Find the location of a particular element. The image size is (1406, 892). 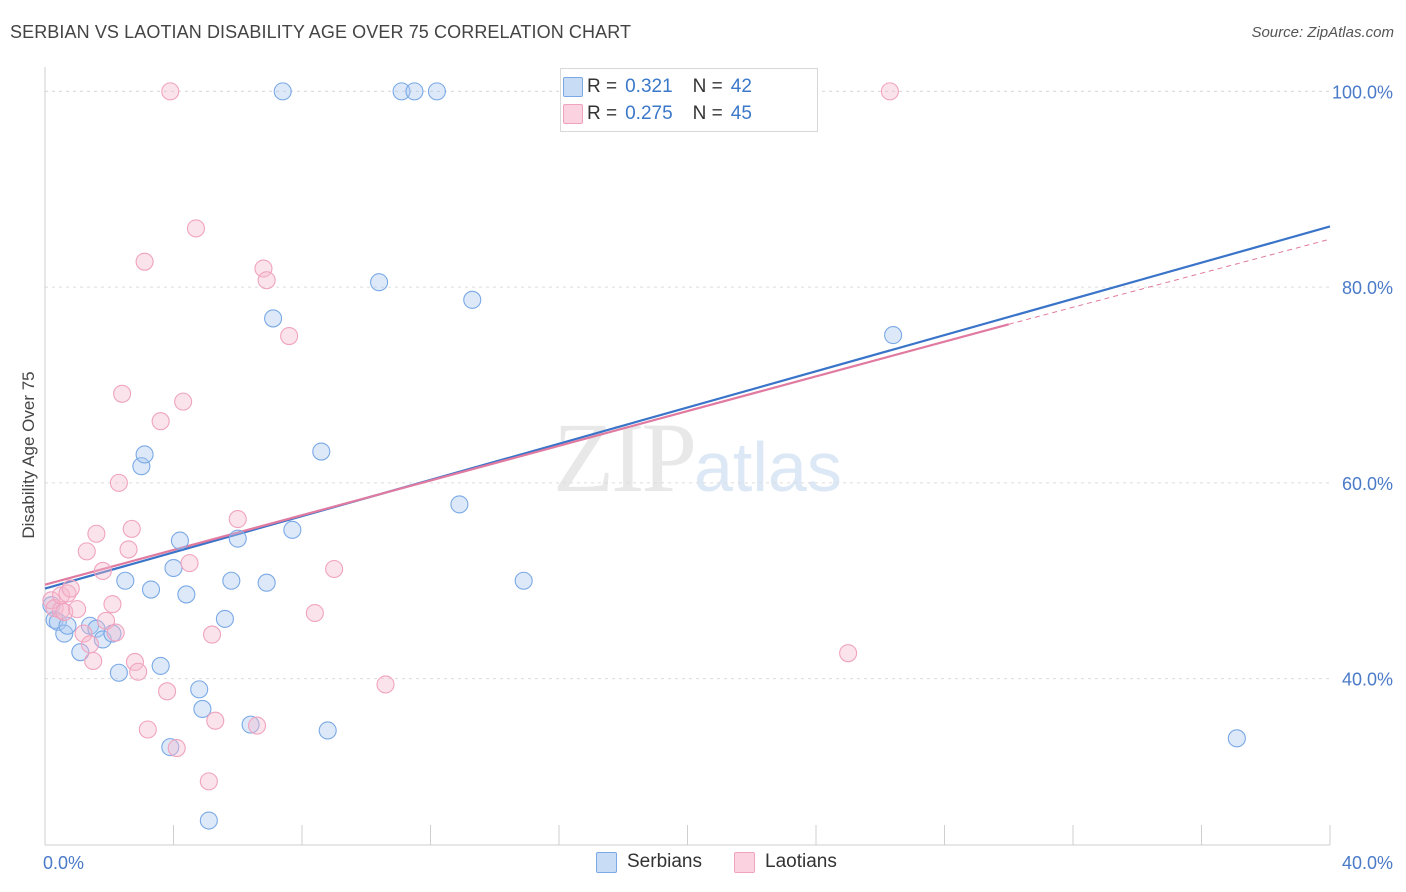

y-axis-title: Disability Age Over 75 is located at coordinates (28, 454).